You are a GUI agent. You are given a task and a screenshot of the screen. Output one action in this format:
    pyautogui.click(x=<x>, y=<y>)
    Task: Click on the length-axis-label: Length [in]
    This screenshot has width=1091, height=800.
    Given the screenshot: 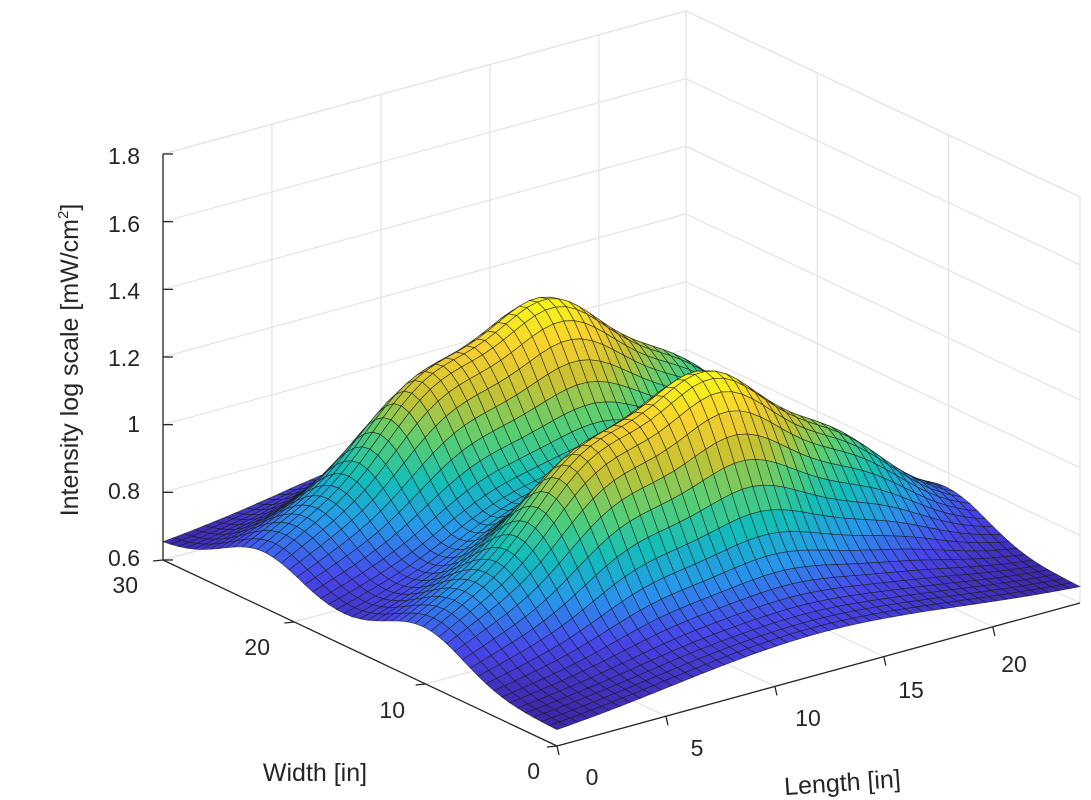 What is the action you would take?
    pyautogui.click(x=842, y=782)
    